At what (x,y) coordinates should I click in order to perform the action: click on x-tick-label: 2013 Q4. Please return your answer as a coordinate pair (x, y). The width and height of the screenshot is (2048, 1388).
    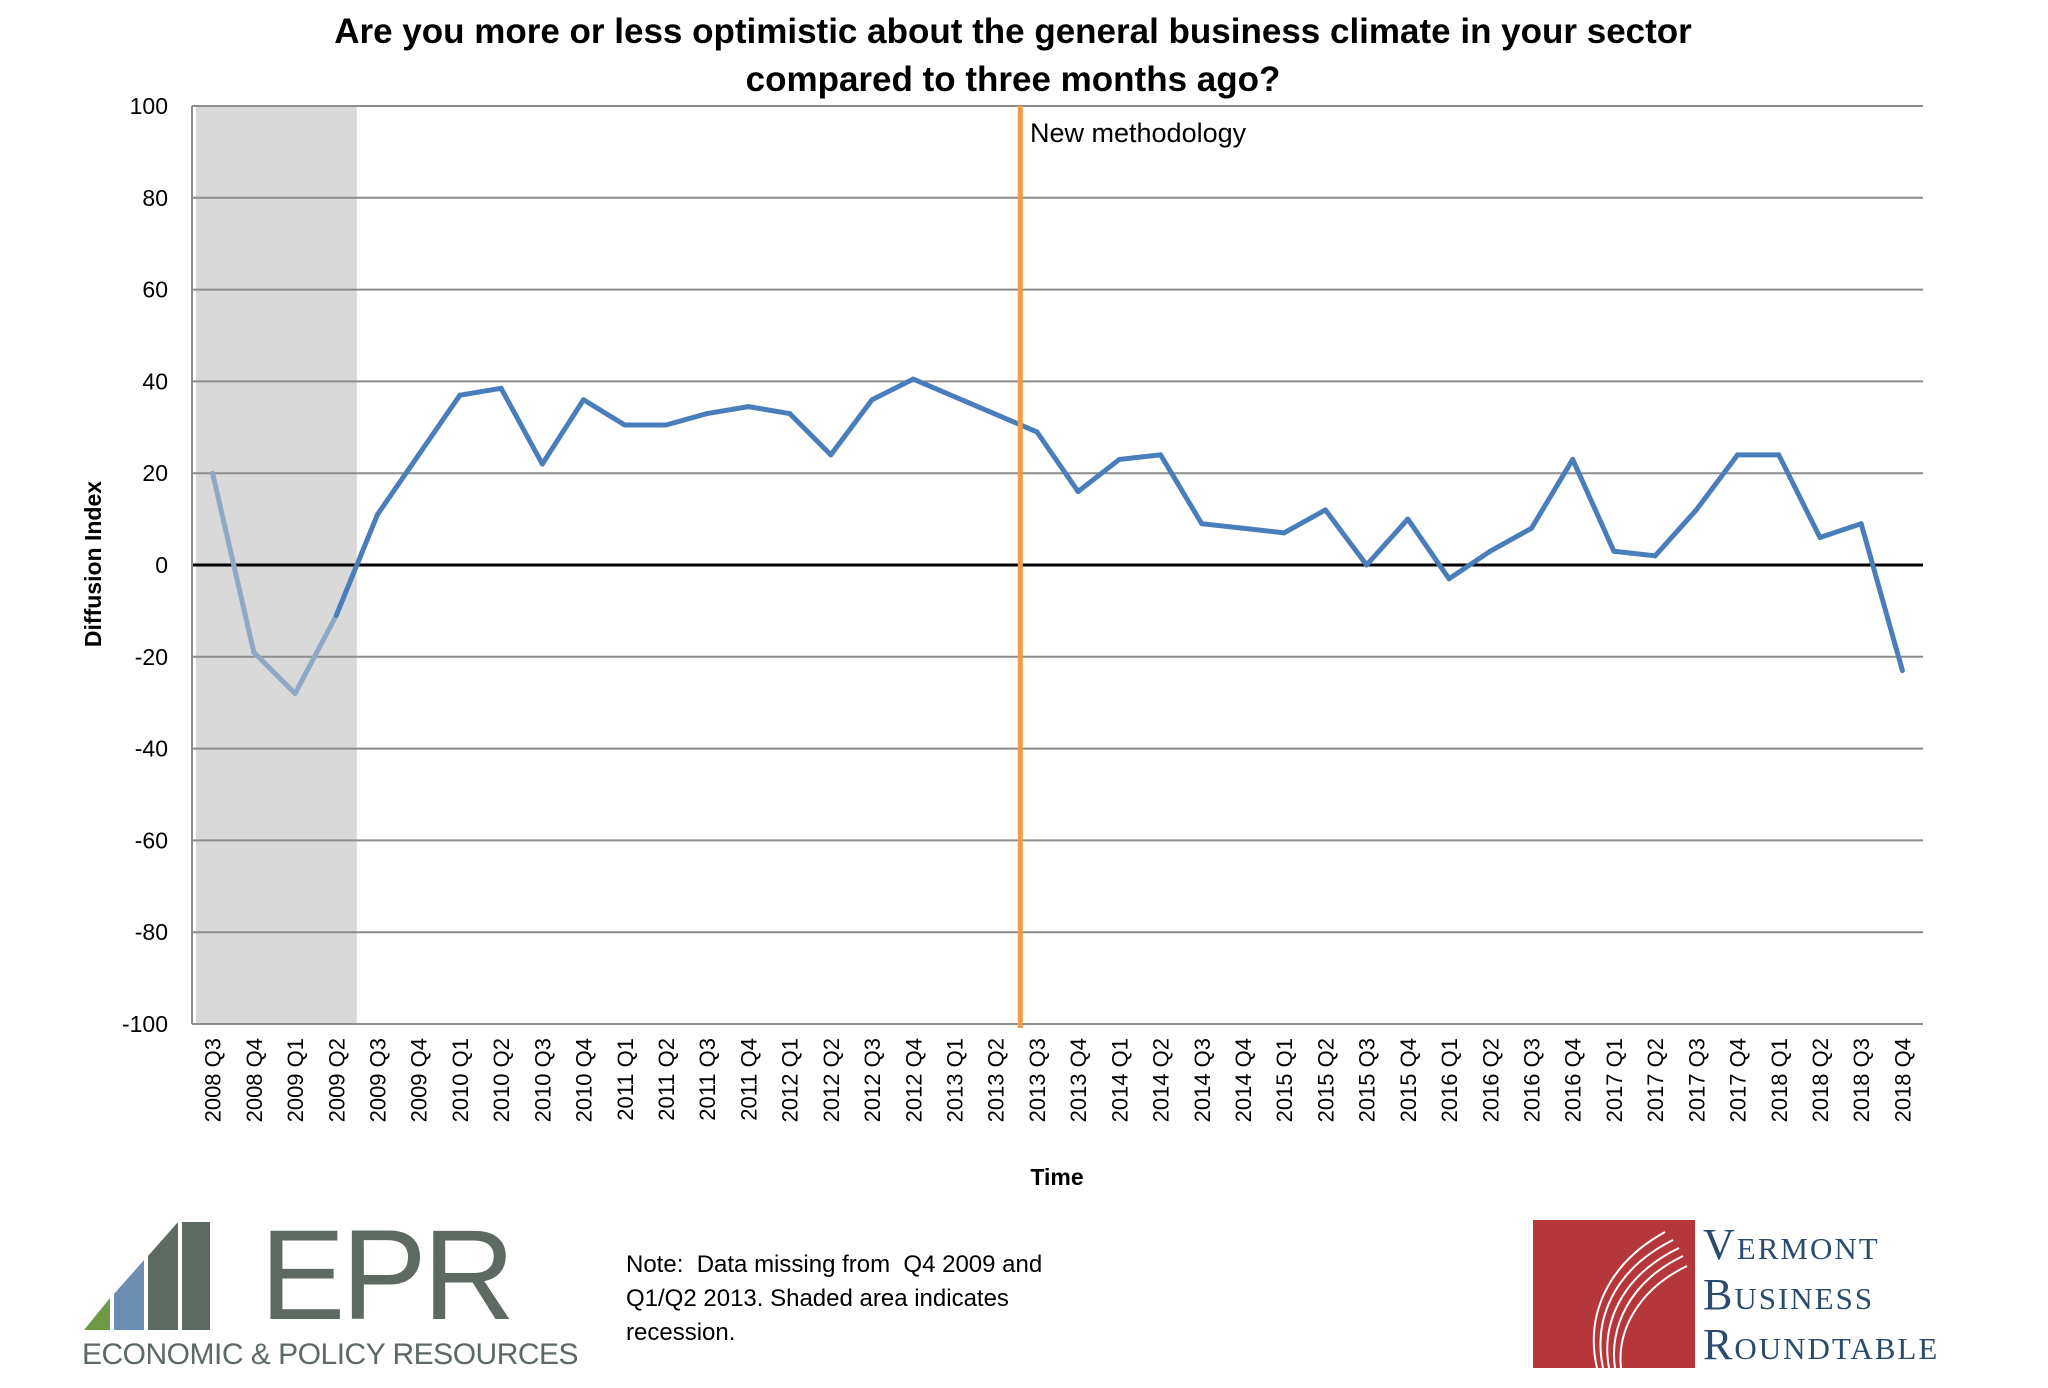
    Looking at the image, I should click on (1078, 1080).